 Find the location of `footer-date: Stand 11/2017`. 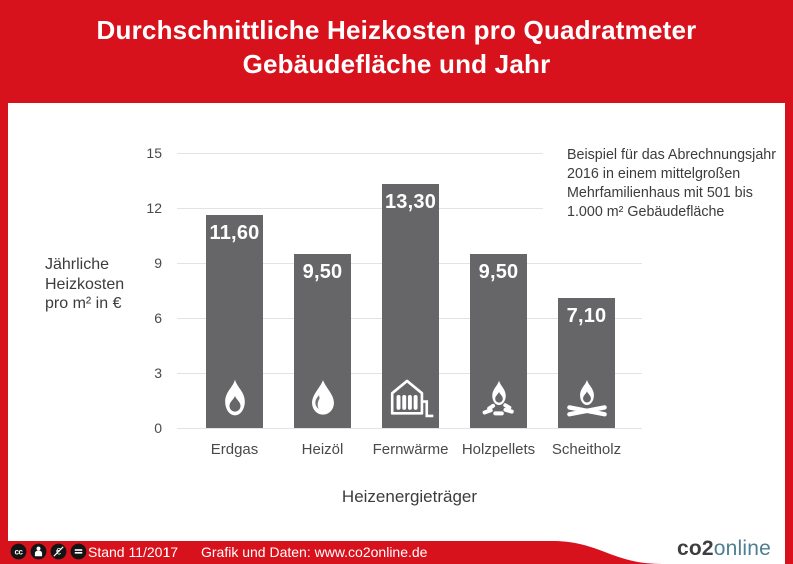

footer-date: Stand 11/2017 is located at coordinates (133, 552).